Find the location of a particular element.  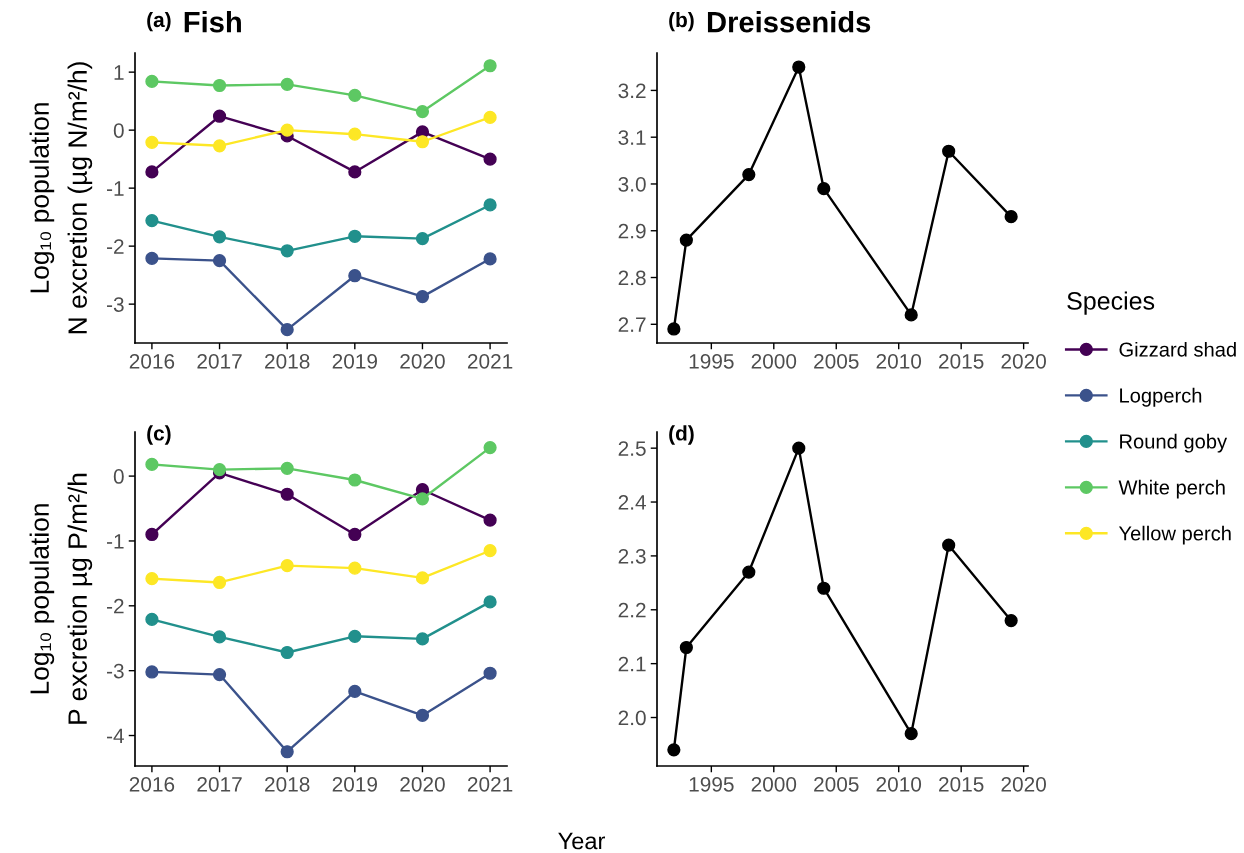

chart-title: Fish is located at coordinates (212, 22).